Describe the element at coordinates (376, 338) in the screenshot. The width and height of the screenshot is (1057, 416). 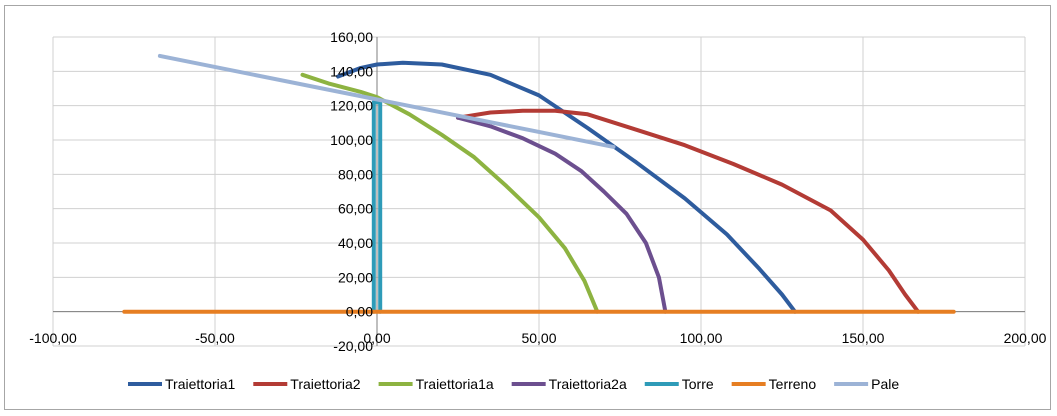
I see `x-tick-label: 0,00` at that location.